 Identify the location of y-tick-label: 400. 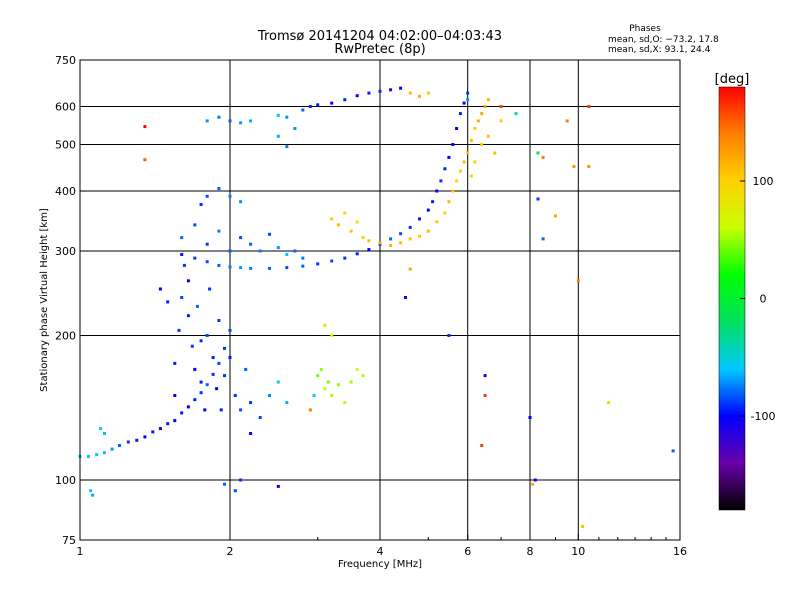
(65, 191).